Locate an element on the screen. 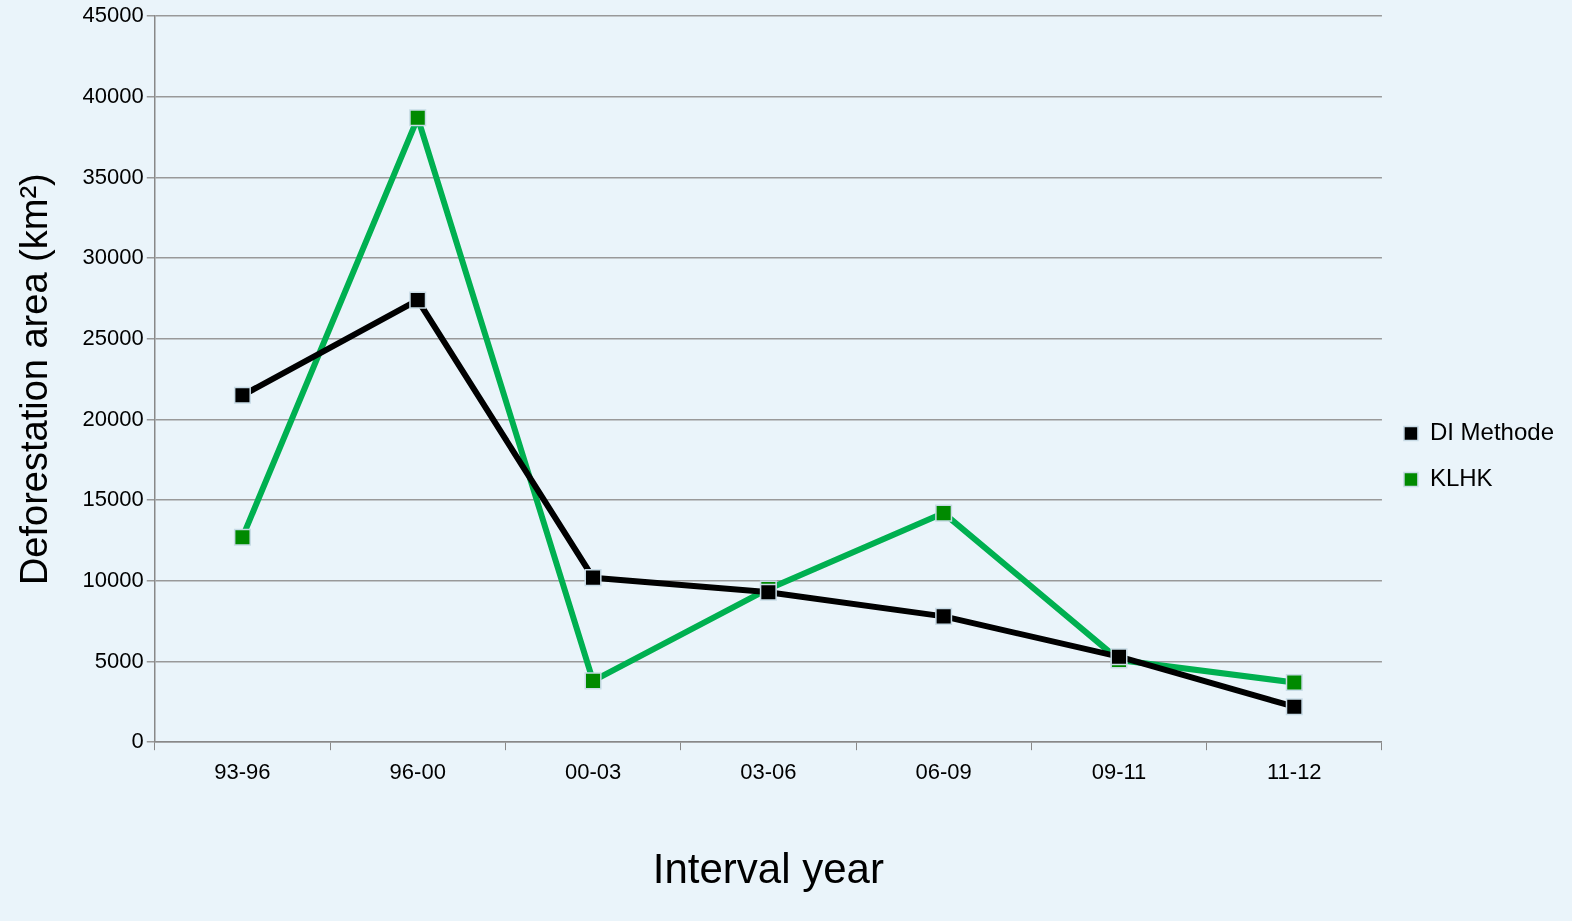 The image size is (1572, 921). y-tick-label: 30000 is located at coordinates (113, 257).